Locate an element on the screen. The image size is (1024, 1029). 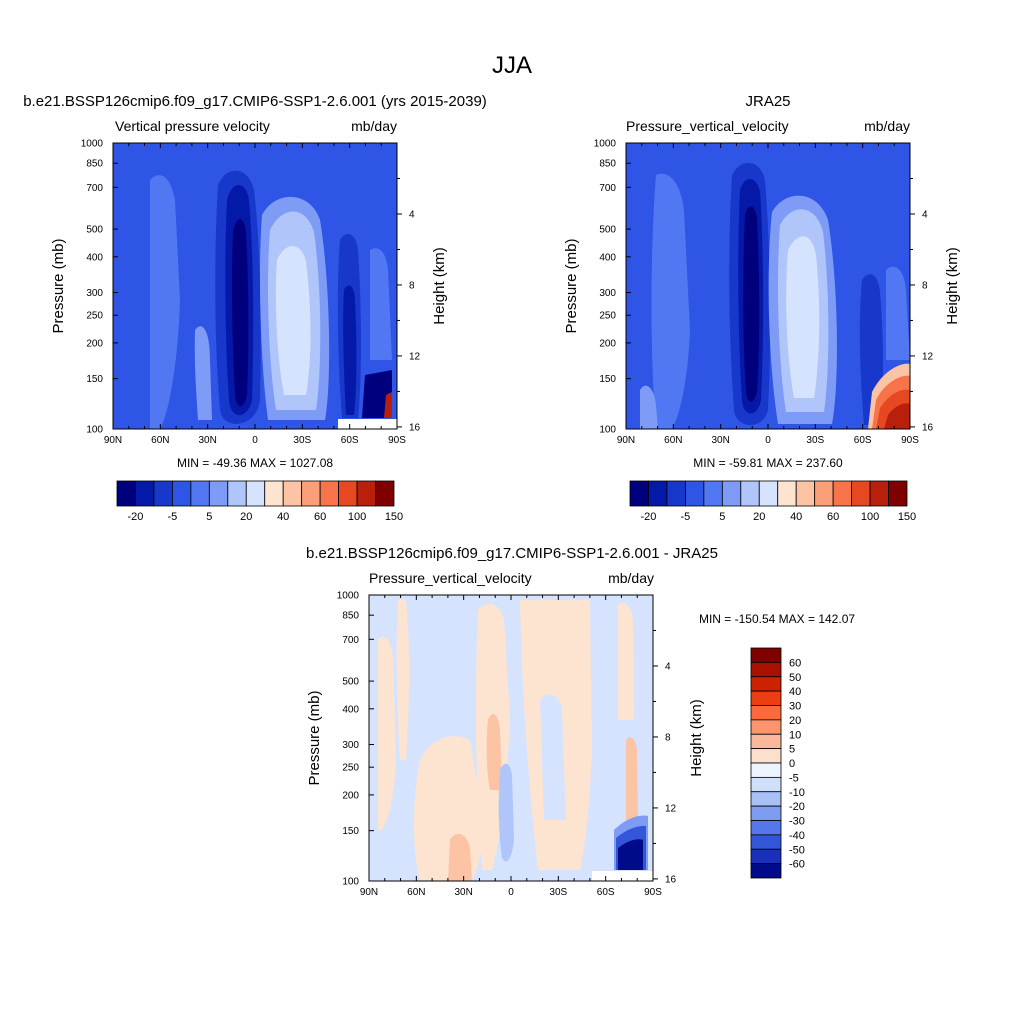
x-tick-label: 30S is located at coordinates (815, 440).